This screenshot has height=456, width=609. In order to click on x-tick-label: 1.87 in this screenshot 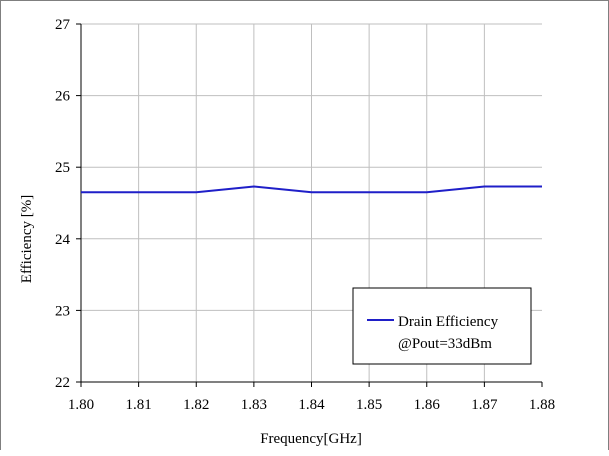, I will do `click(484, 405)`.